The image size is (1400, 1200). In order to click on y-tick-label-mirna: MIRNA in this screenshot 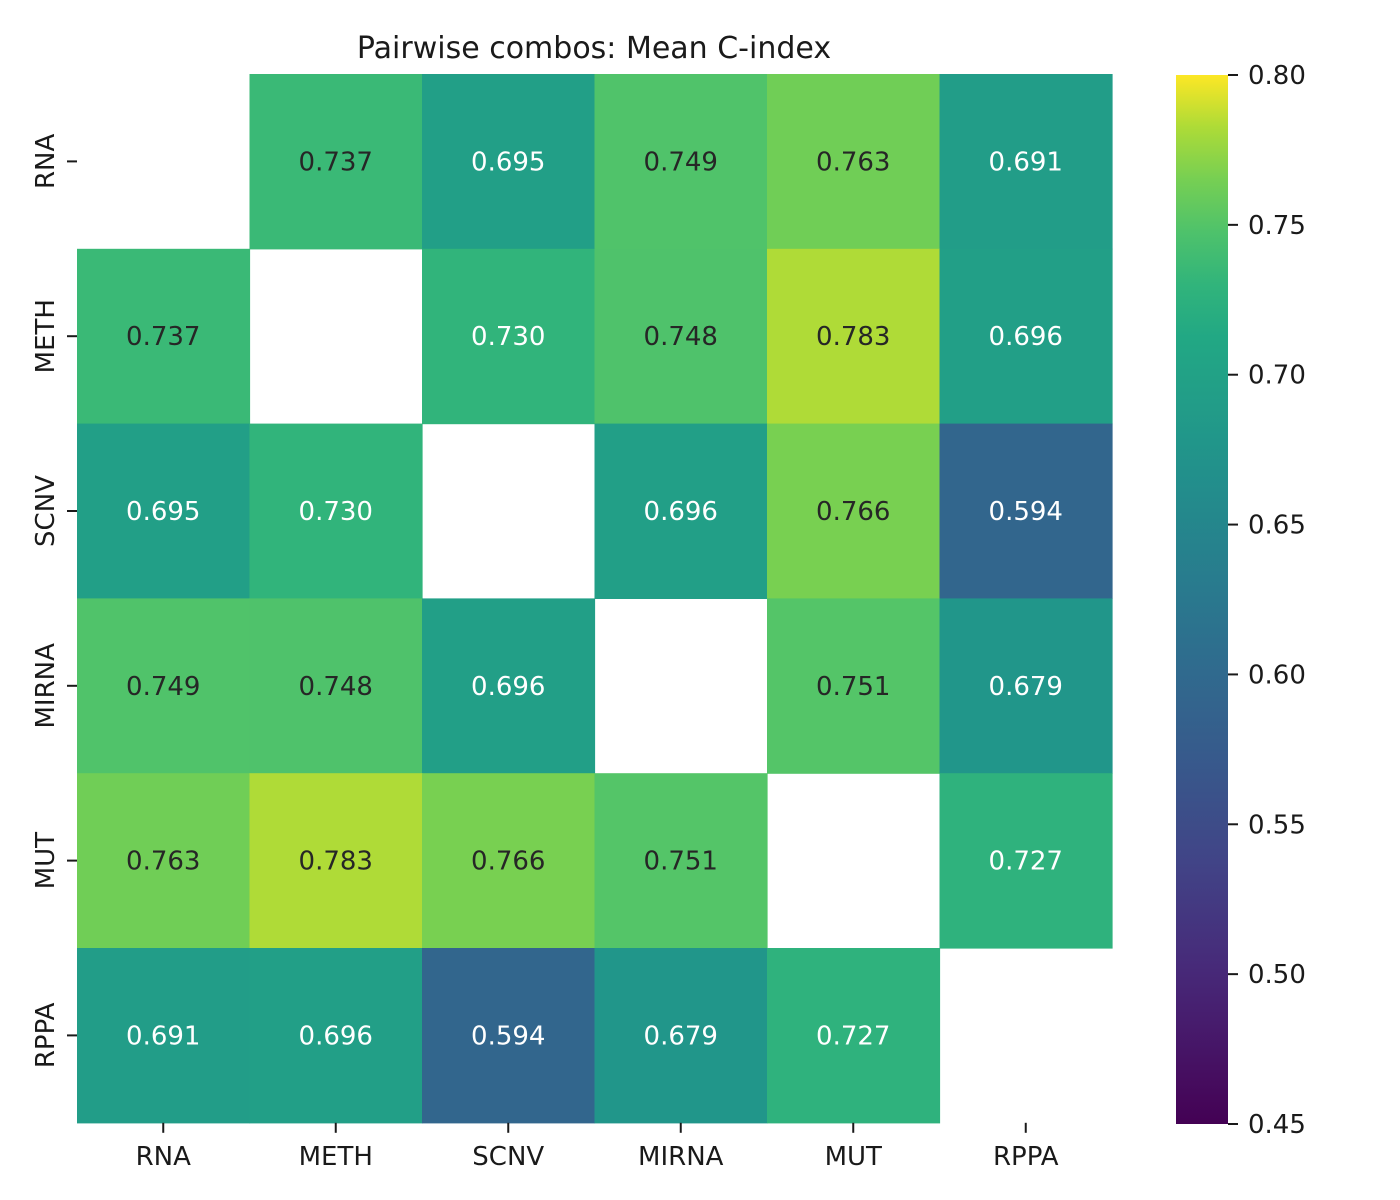, I will do `click(46, 686)`.